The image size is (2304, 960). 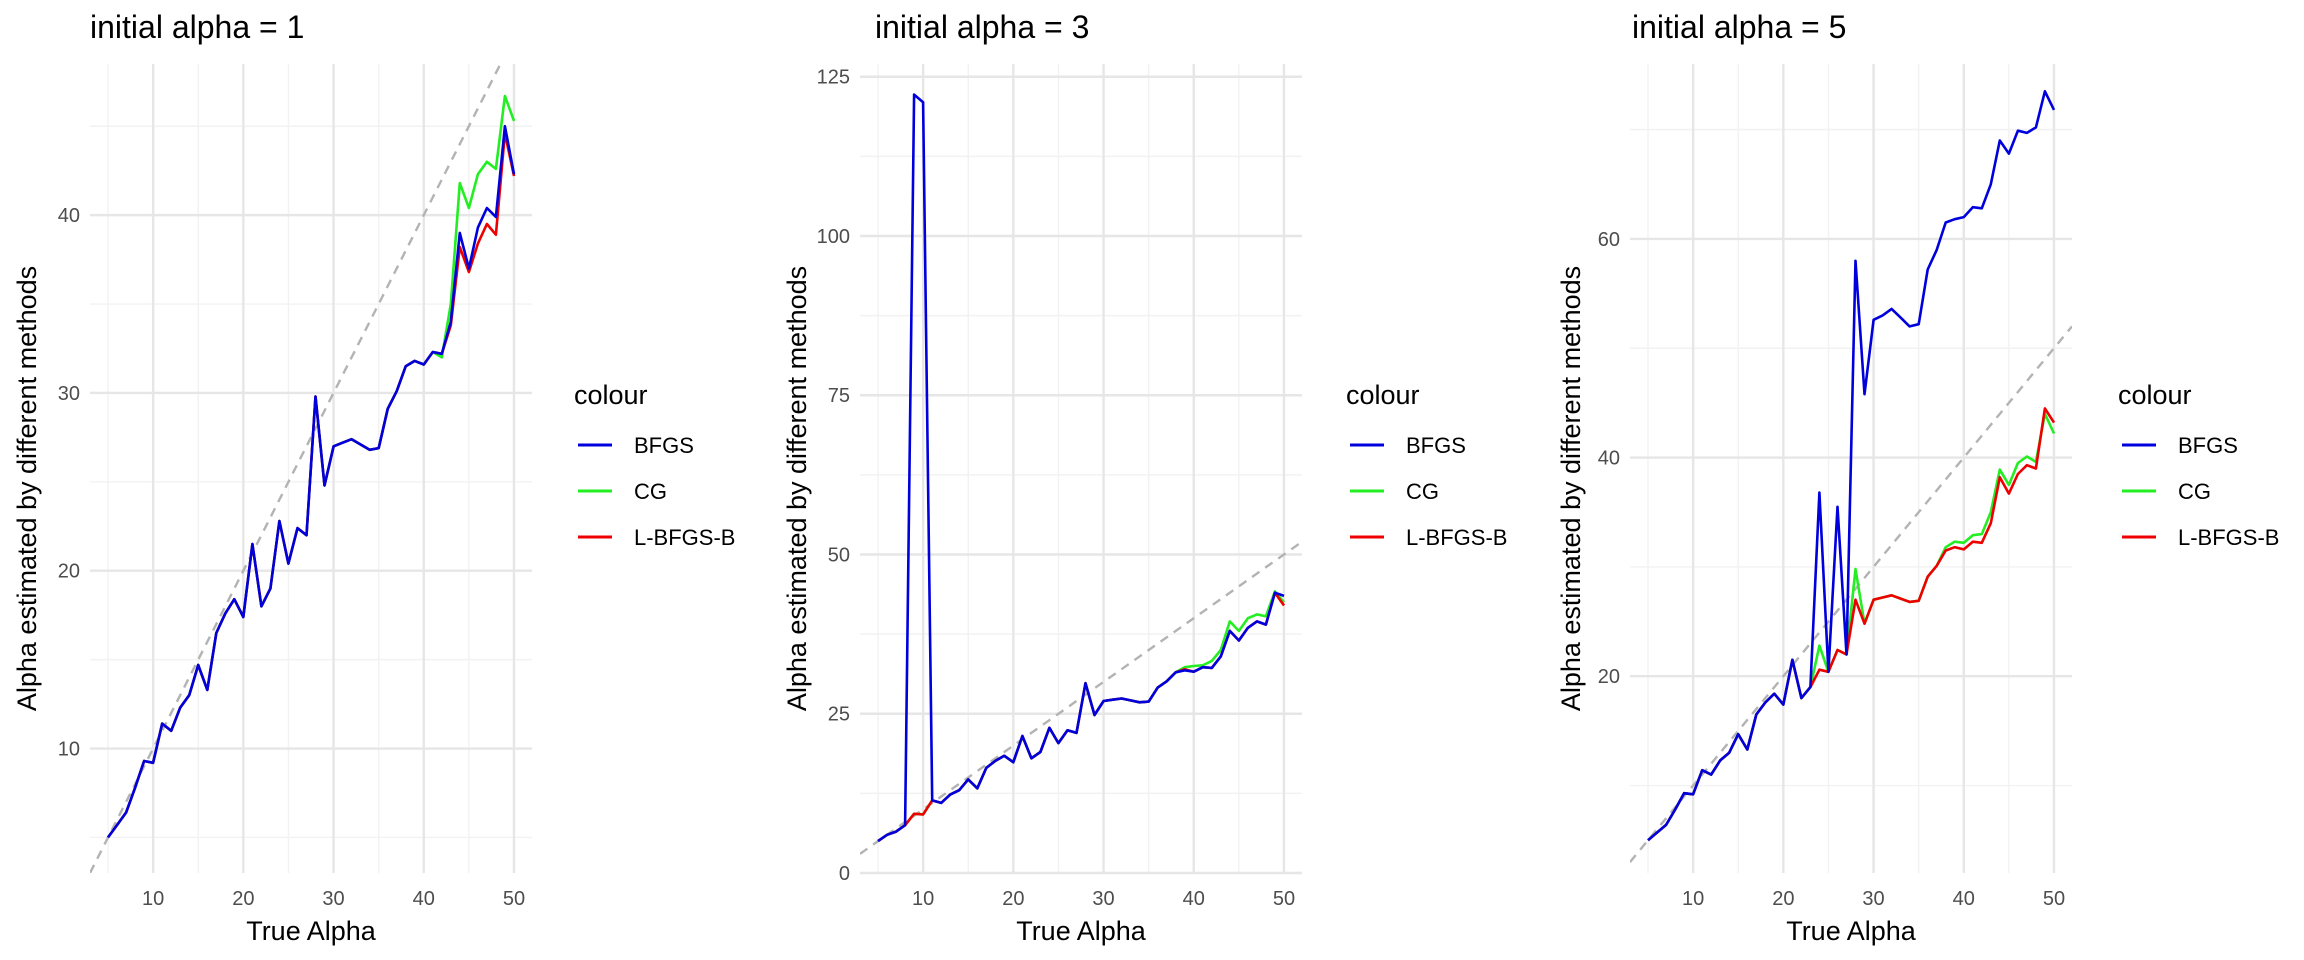 What do you see at coordinates (1609, 240) in the screenshot?
I see `y-tick-label: 60` at bounding box center [1609, 240].